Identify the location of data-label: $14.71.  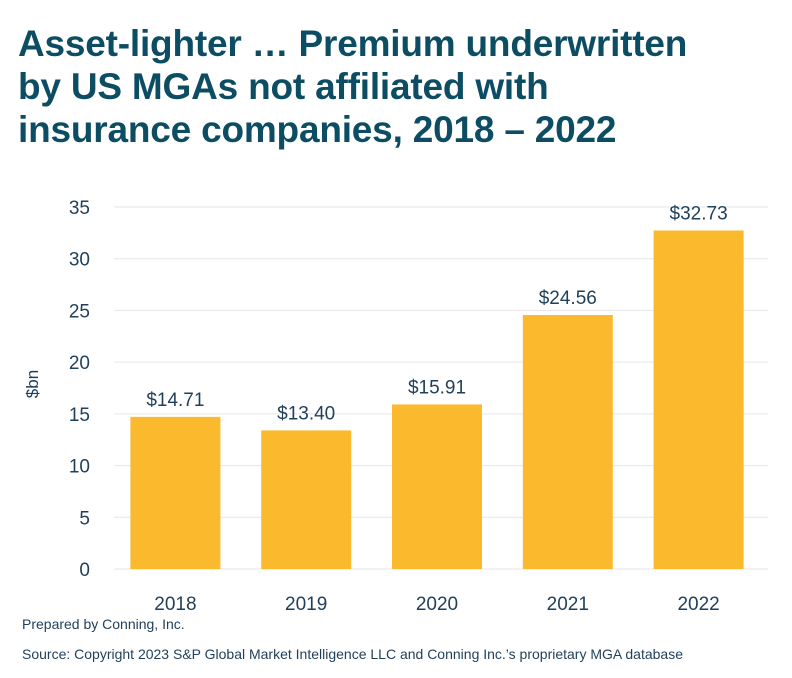
(175, 400).